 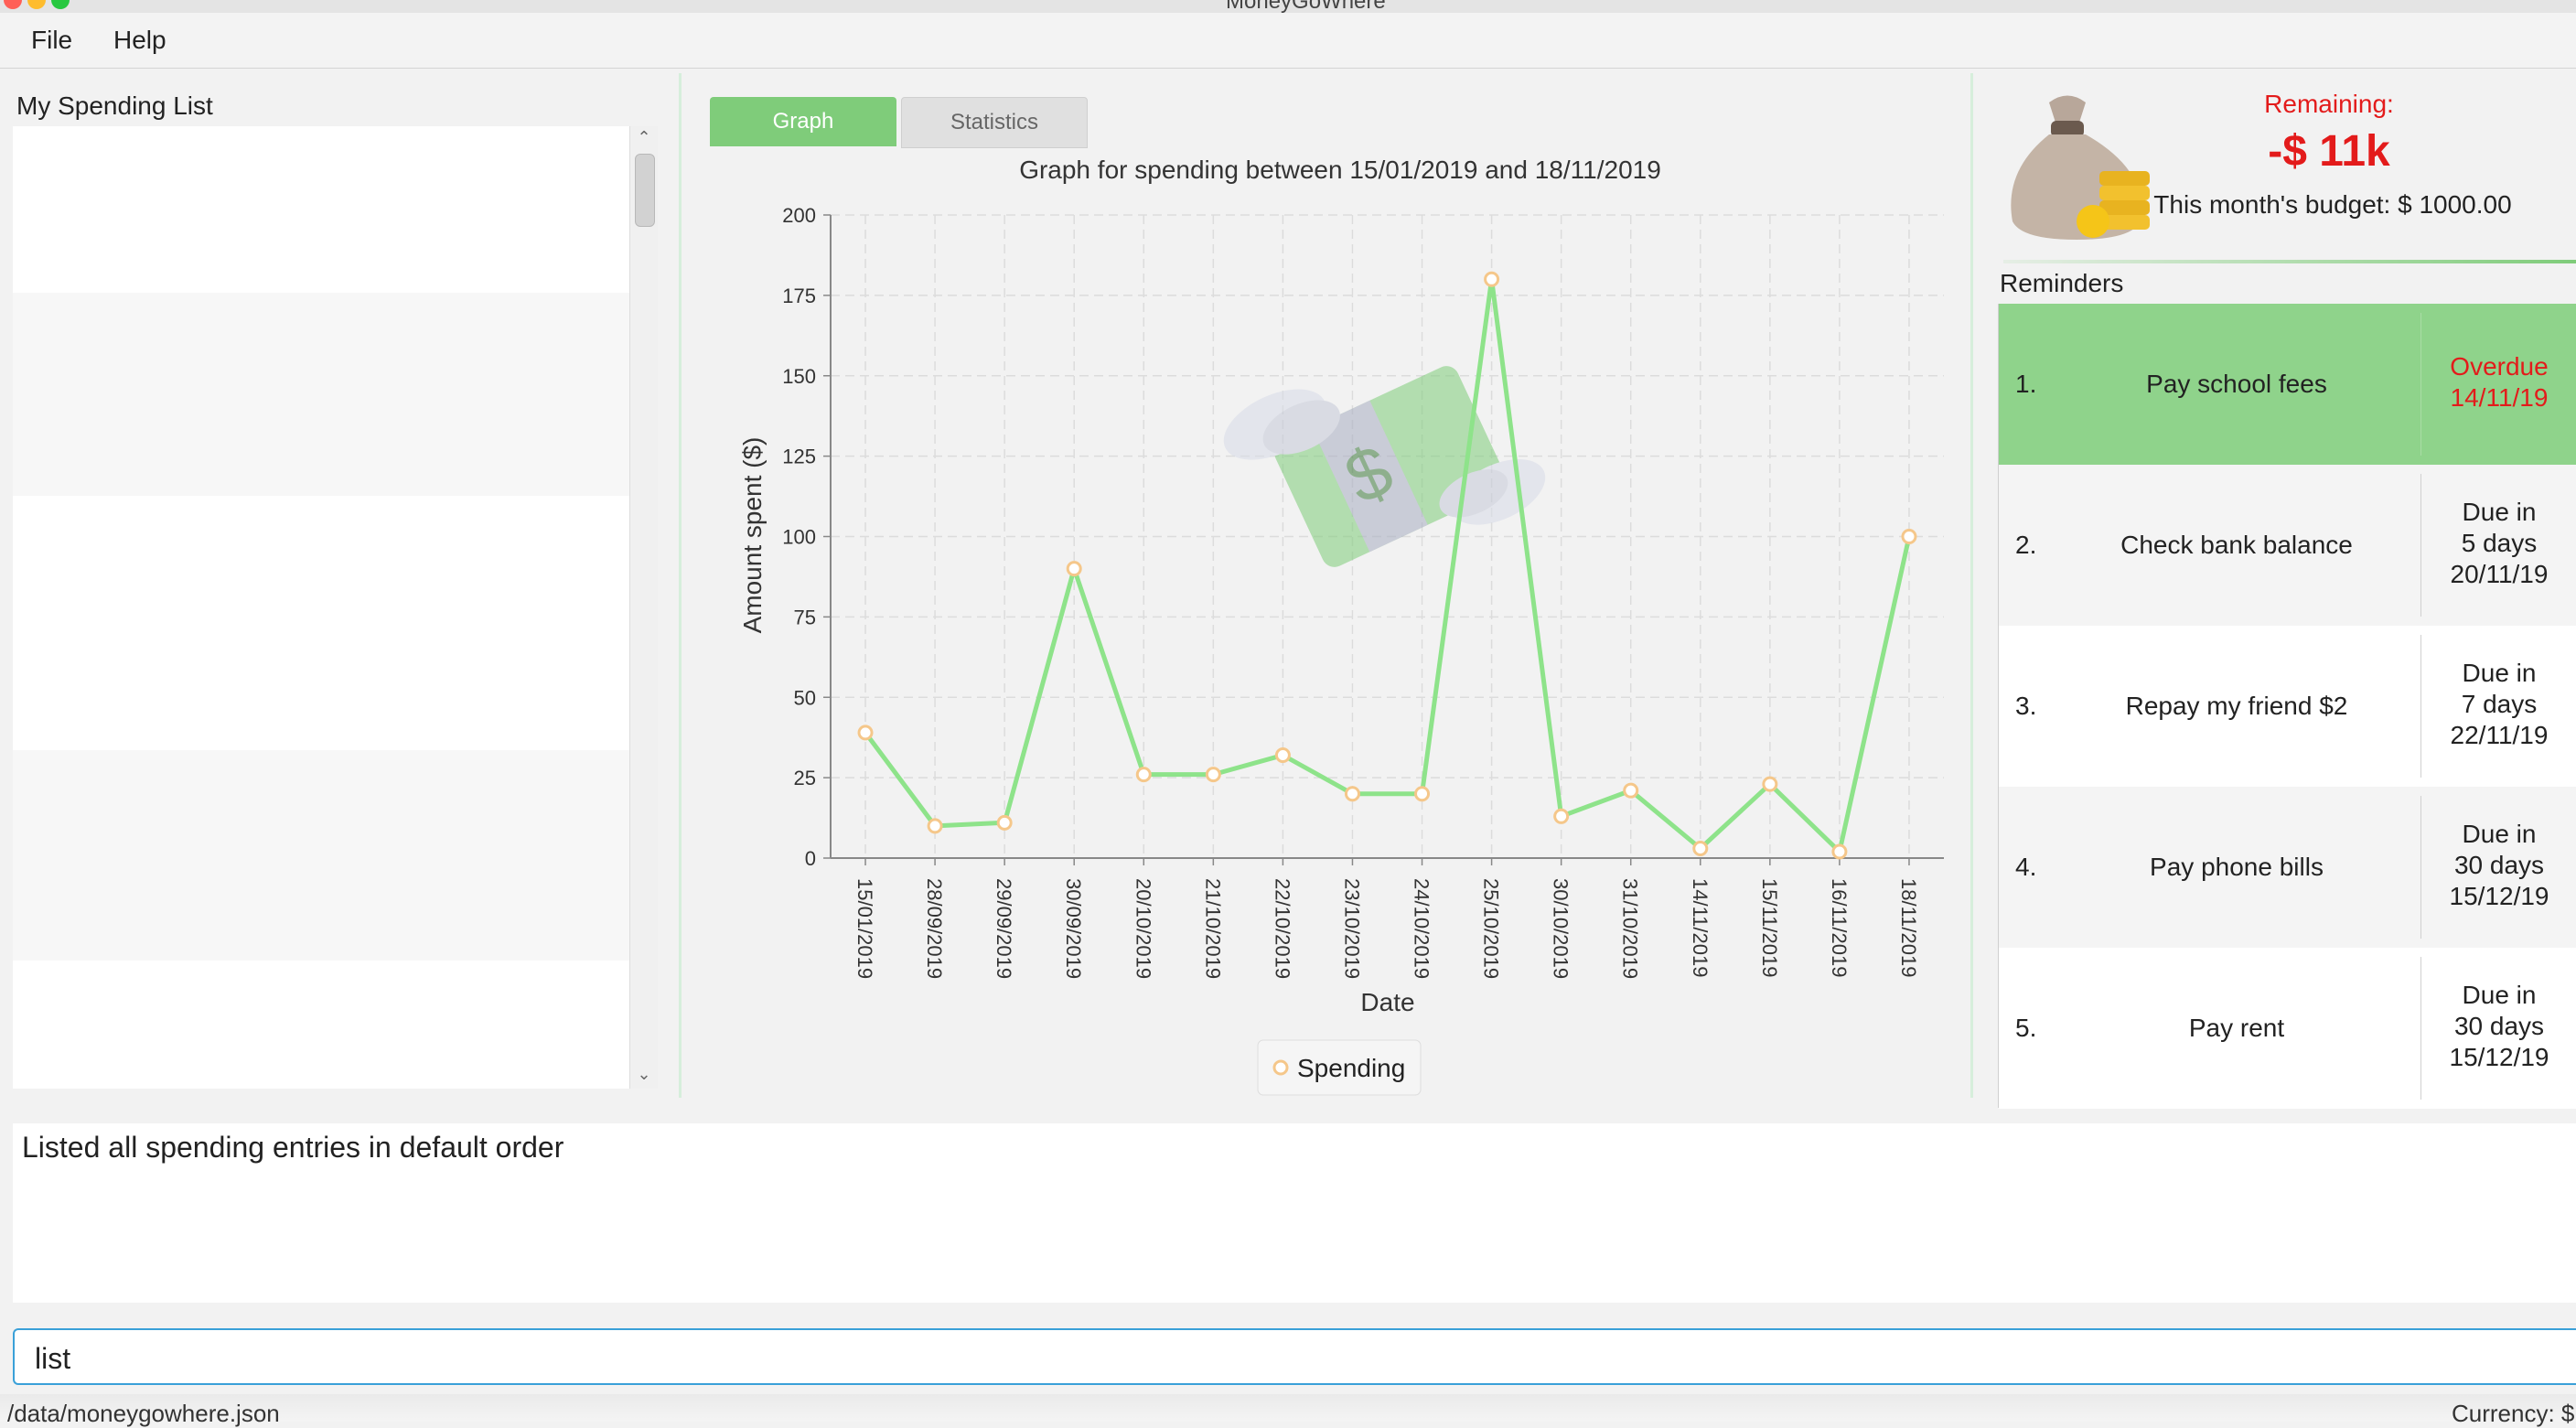 I want to click on reminder-text: Repay my friend $2, so click(x=2236, y=706).